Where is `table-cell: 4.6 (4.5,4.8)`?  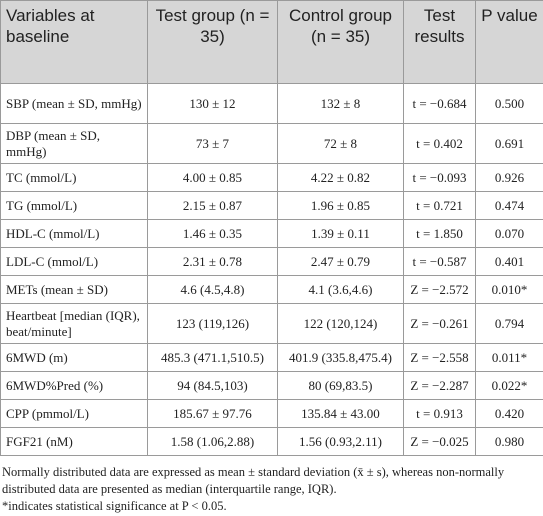 table-cell: 4.6 (4.5,4.8) is located at coordinates (212, 289).